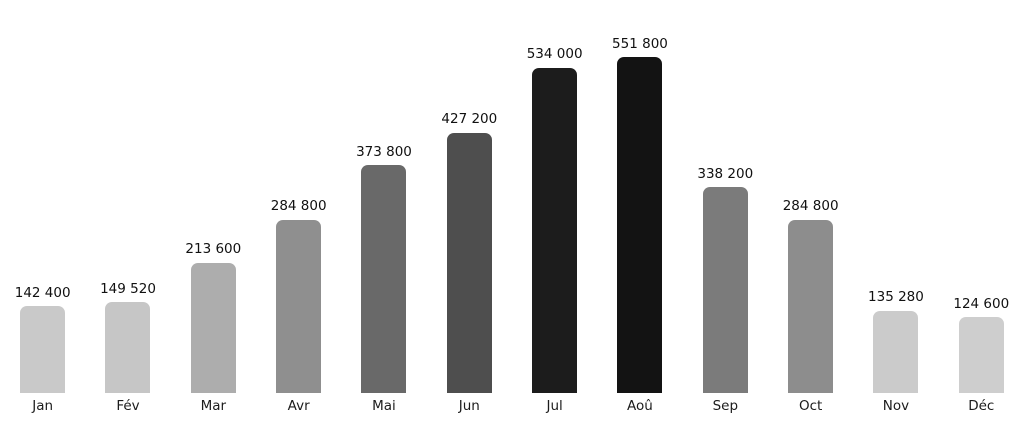  Describe the element at coordinates (42, 292) in the screenshot. I see `bar-value-label: 142 400` at that location.